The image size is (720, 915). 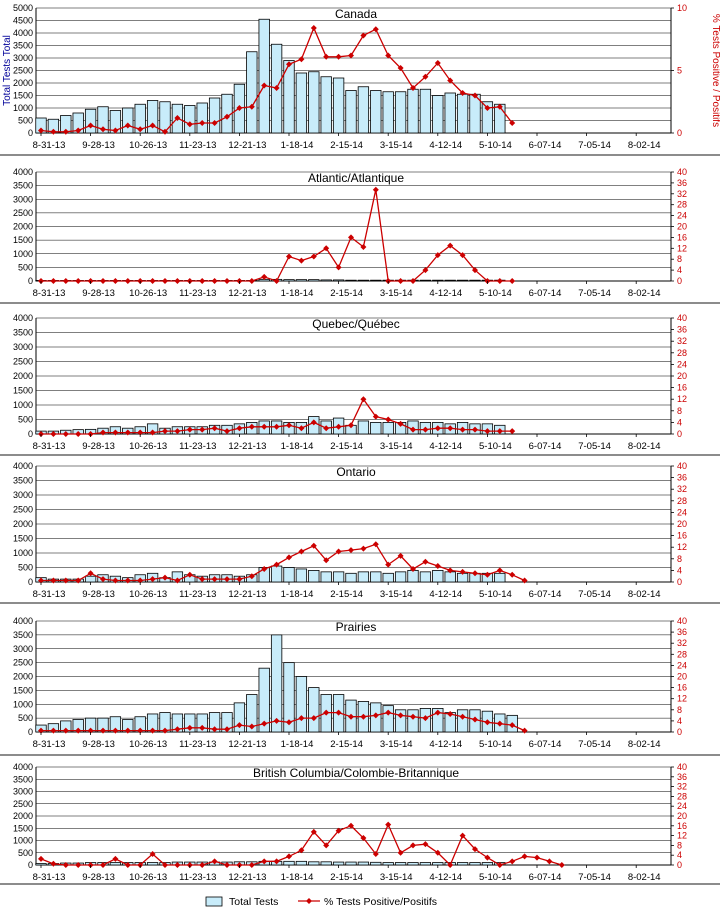 What do you see at coordinates (321, 902) in the screenshot?
I see `legend: Total Tests % Tests Positive/Positifs` at bounding box center [321, 902].